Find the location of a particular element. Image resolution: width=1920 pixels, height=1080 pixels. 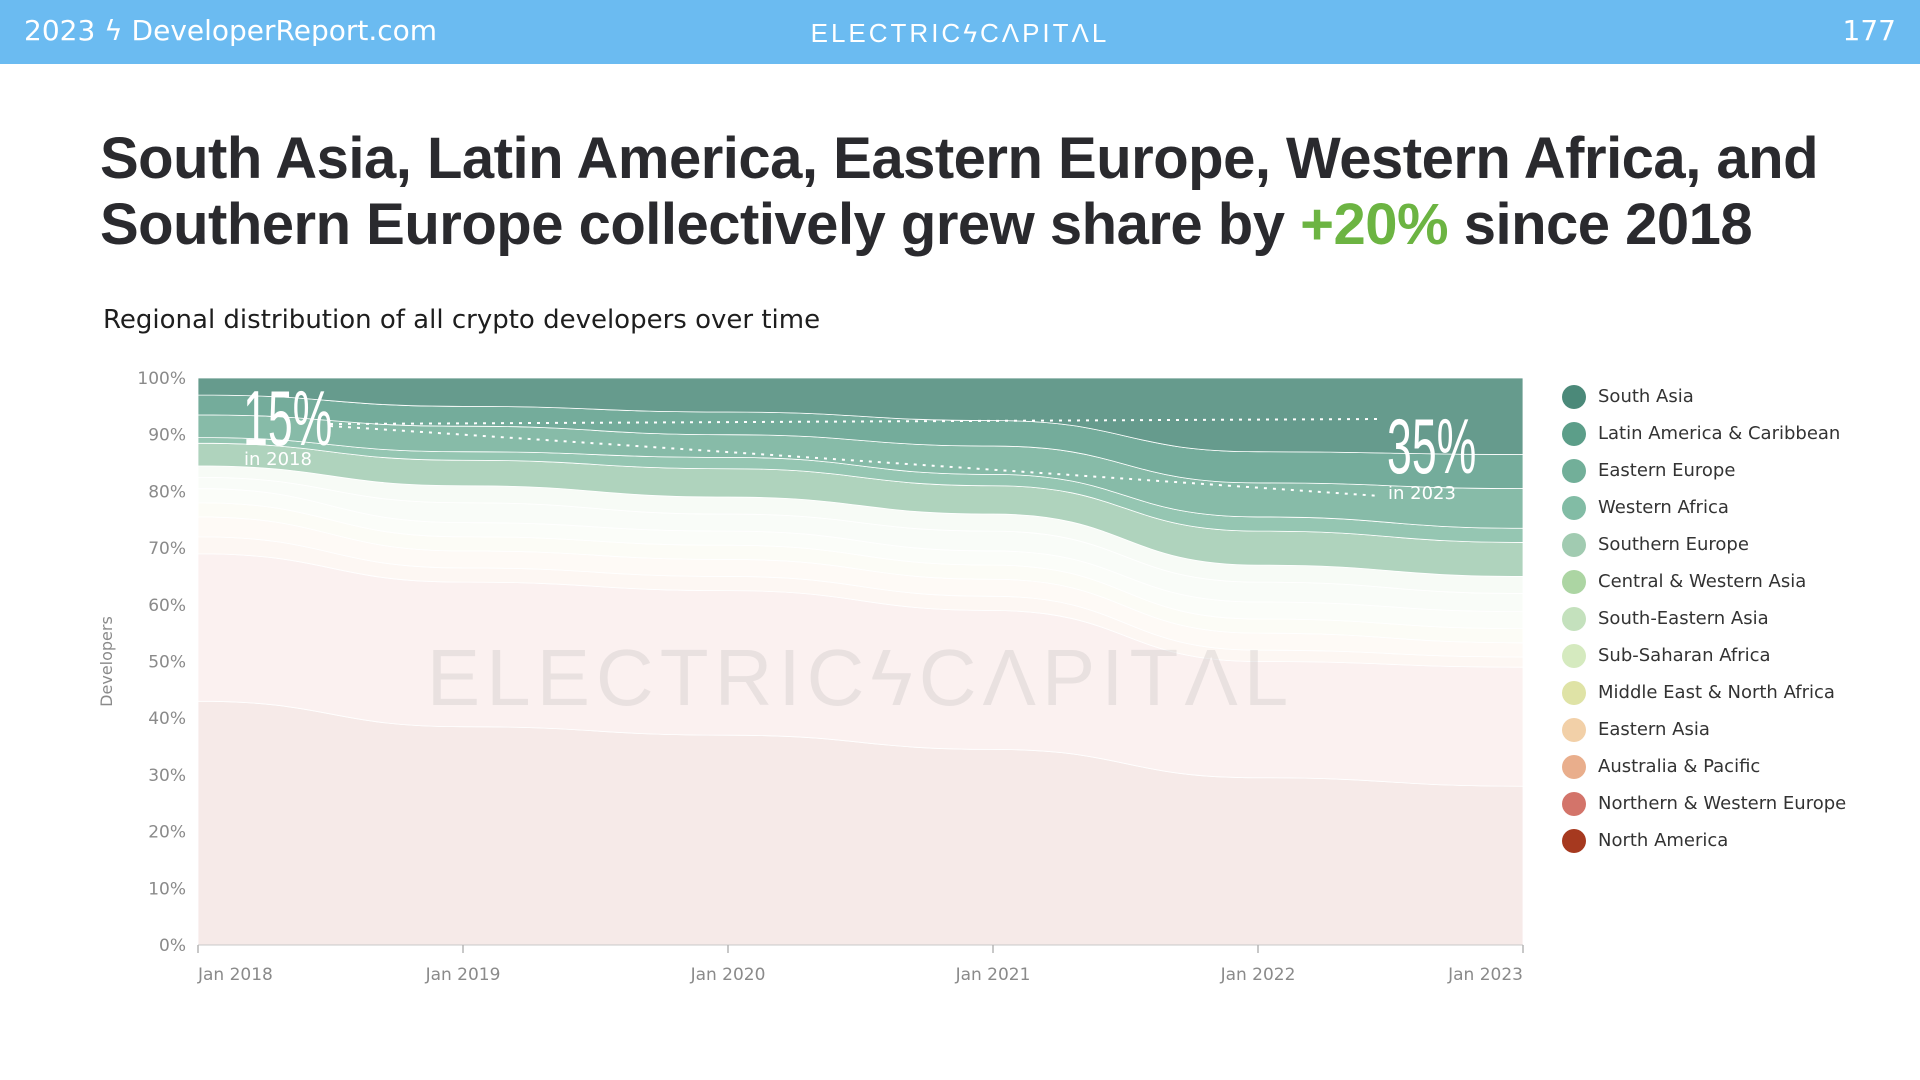

legend-label: Latin America & Caribbean is located at coordinates (1719, 433).